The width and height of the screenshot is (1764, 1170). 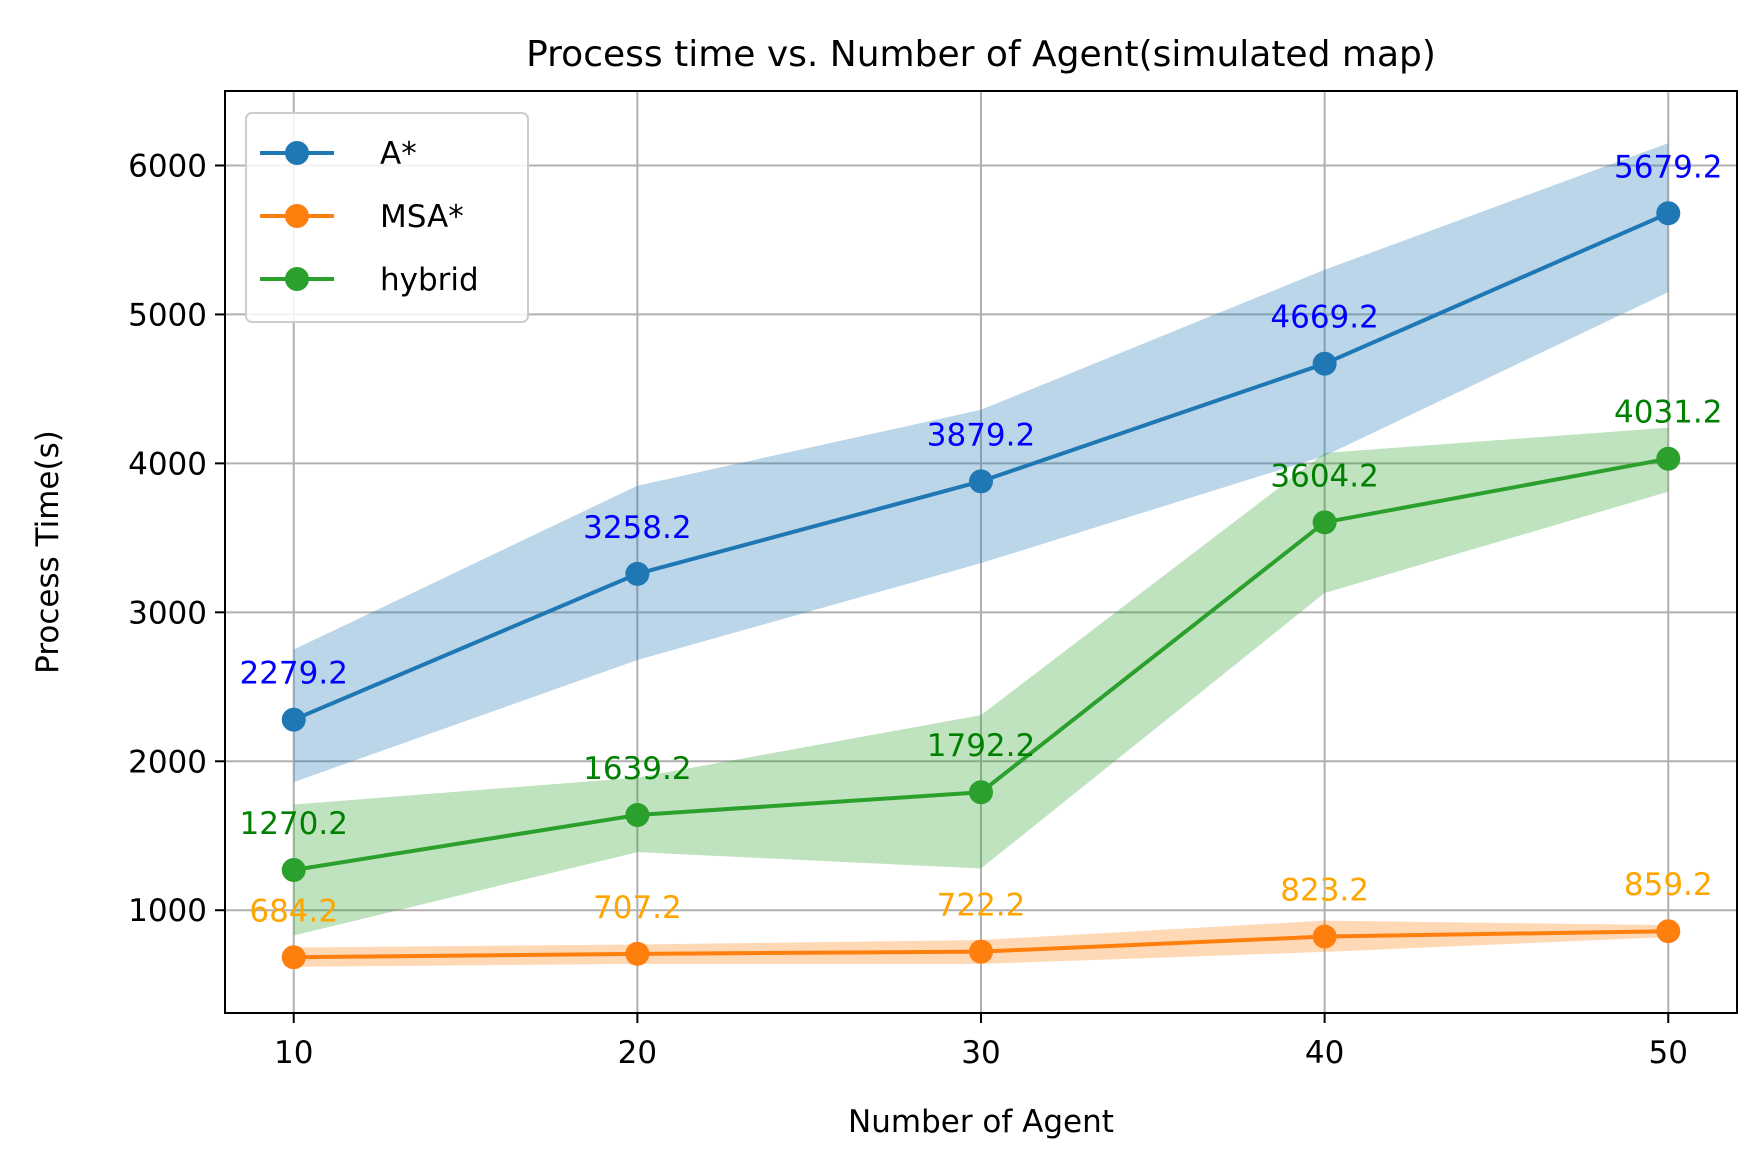 I want to click on data-label-hybrid: 4031.2, so click(x=1668, y=413).